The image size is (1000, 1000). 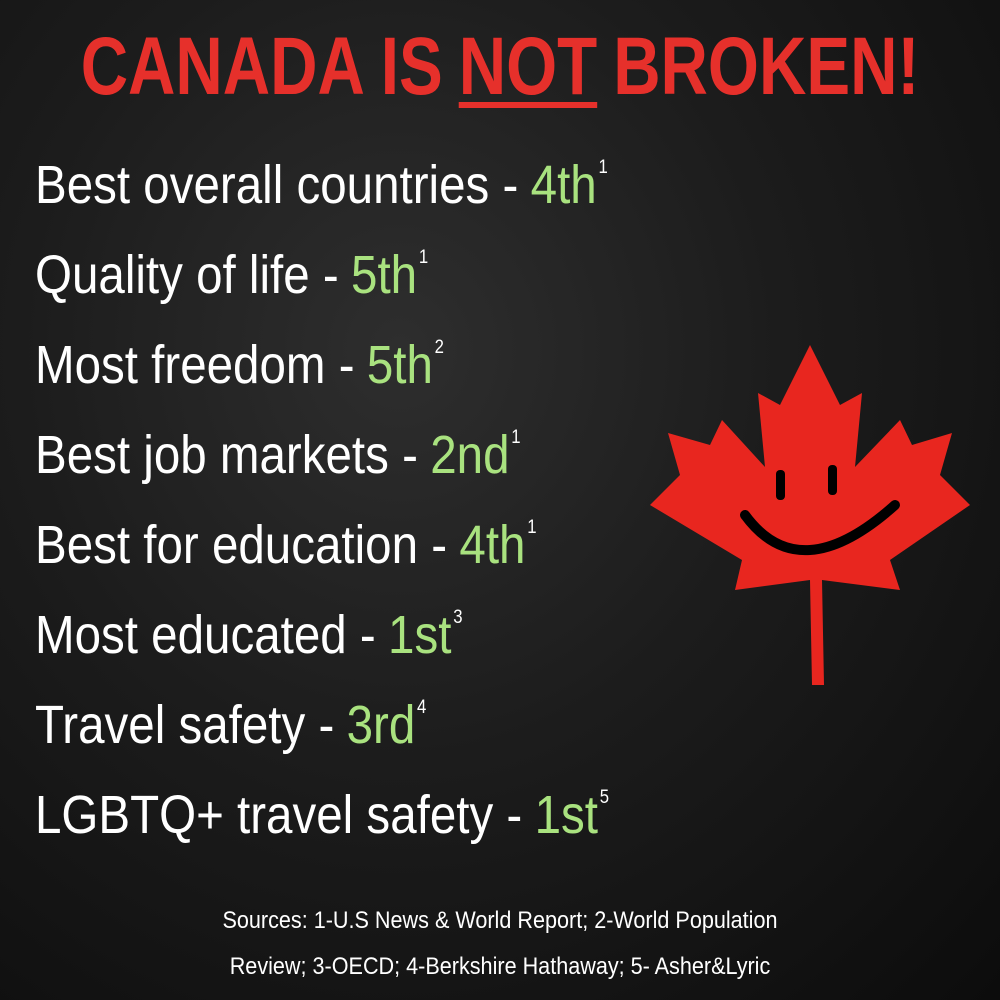 I want to click on title: CANADA IS NOT BROKEN!, so click(x=500, y=67).